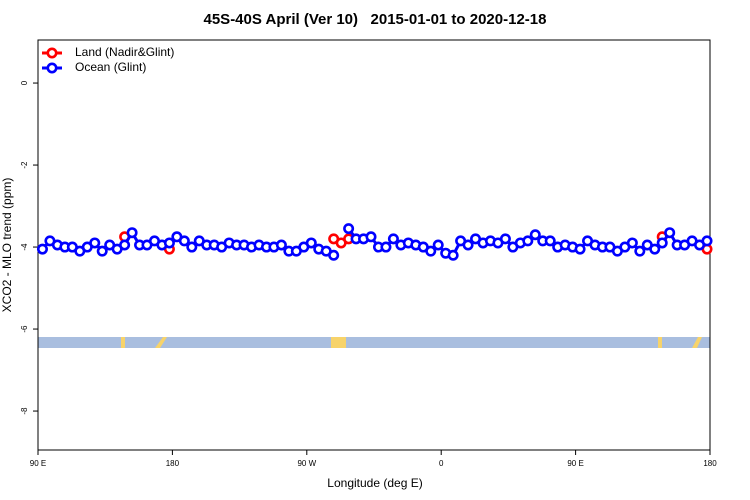  What do you see at coordinates (24, 329) in the screenshot?
I see `y-tick-label: -6` at bounding box center [24, 329].